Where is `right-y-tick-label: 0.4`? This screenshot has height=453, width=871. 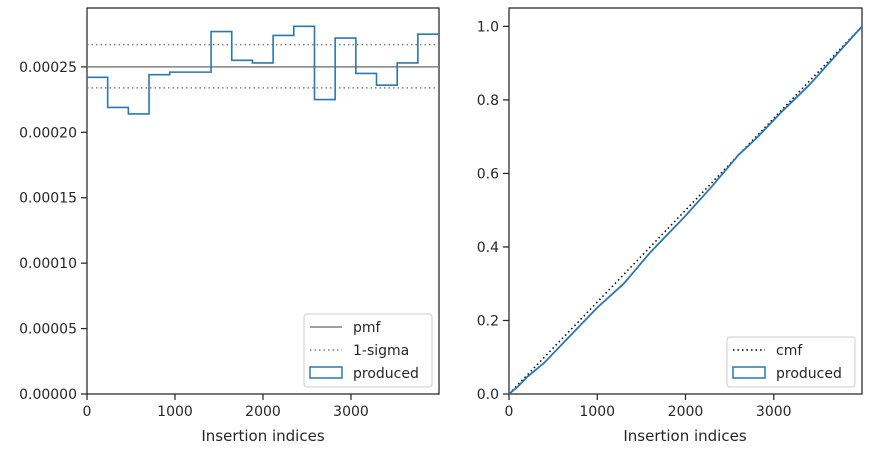
right-y-tick-label: 0.4 is located at coordinates (488, 248).